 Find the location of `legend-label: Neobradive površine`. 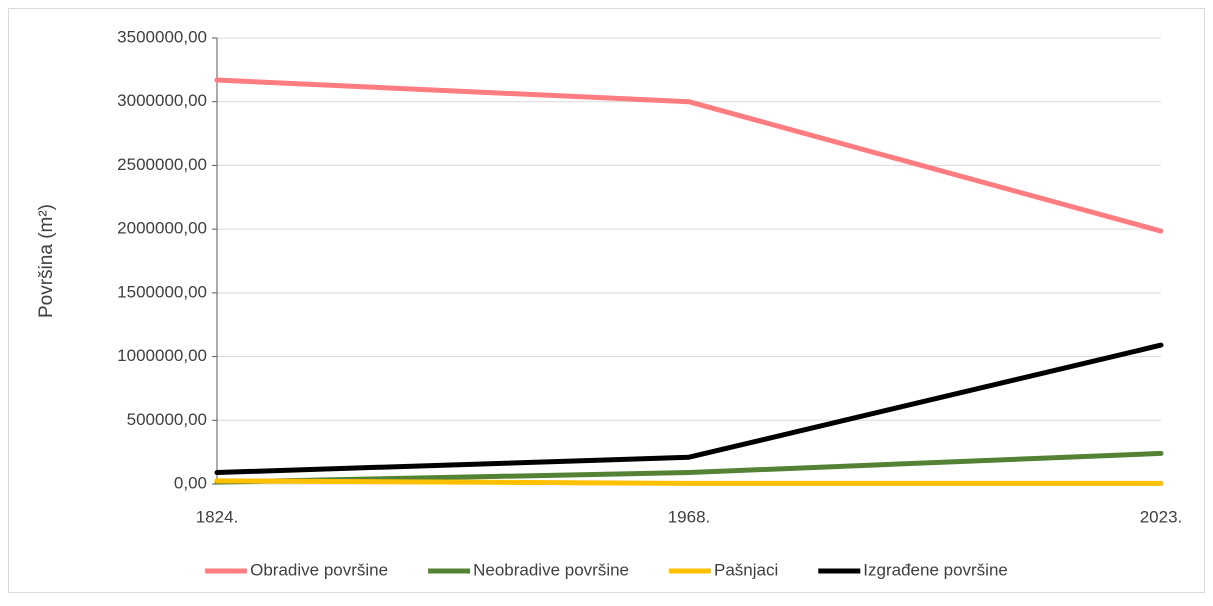

legend-label: Neobradive površine is located at coordinates (551, 569).